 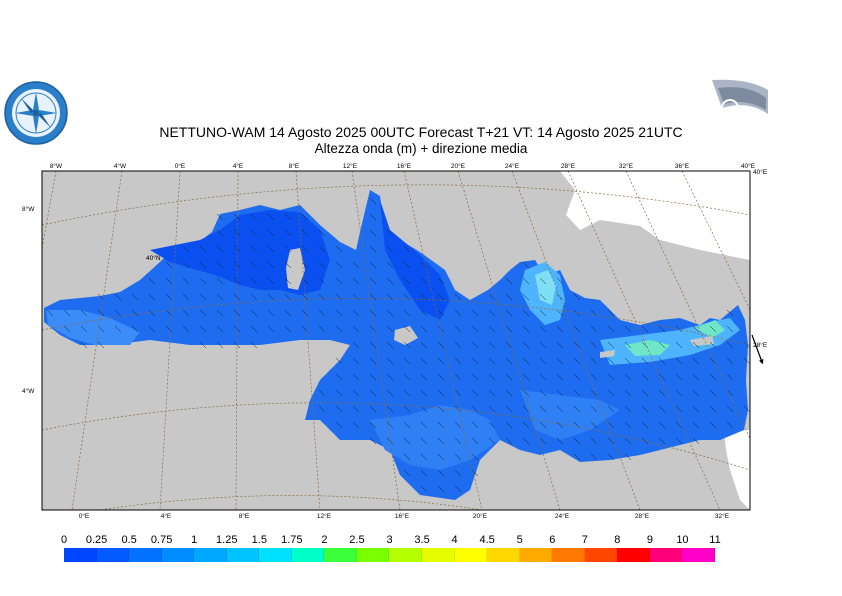 What do you see at coordinates (655, 215) in the screenshot?
I see `black-sea-nodata` at bounding box center [655, 215].